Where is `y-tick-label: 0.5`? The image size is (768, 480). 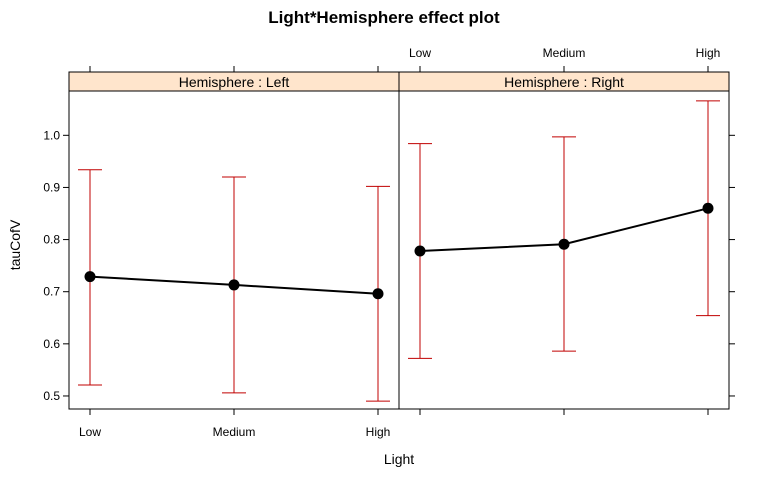
y-tick-label: 0.5 is located at coordinates (51, 396).